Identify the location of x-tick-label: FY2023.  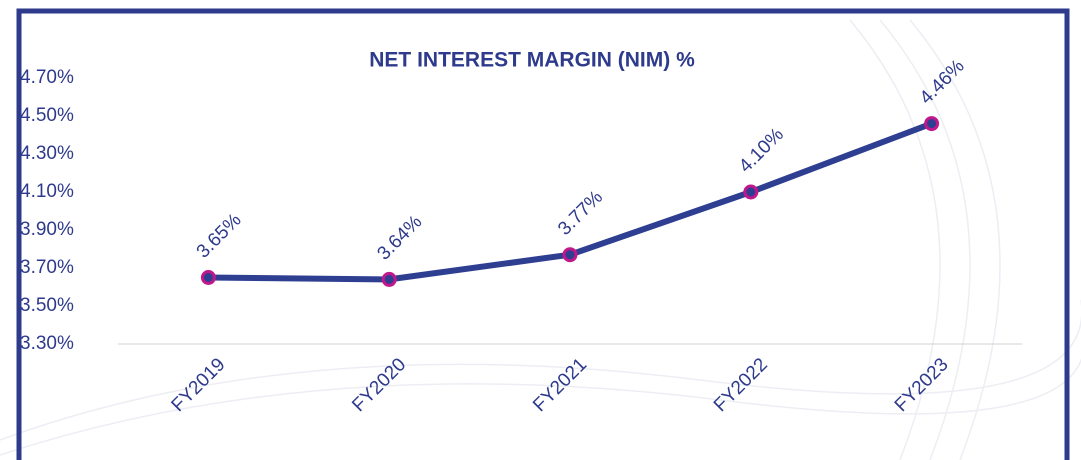
(922, 385).